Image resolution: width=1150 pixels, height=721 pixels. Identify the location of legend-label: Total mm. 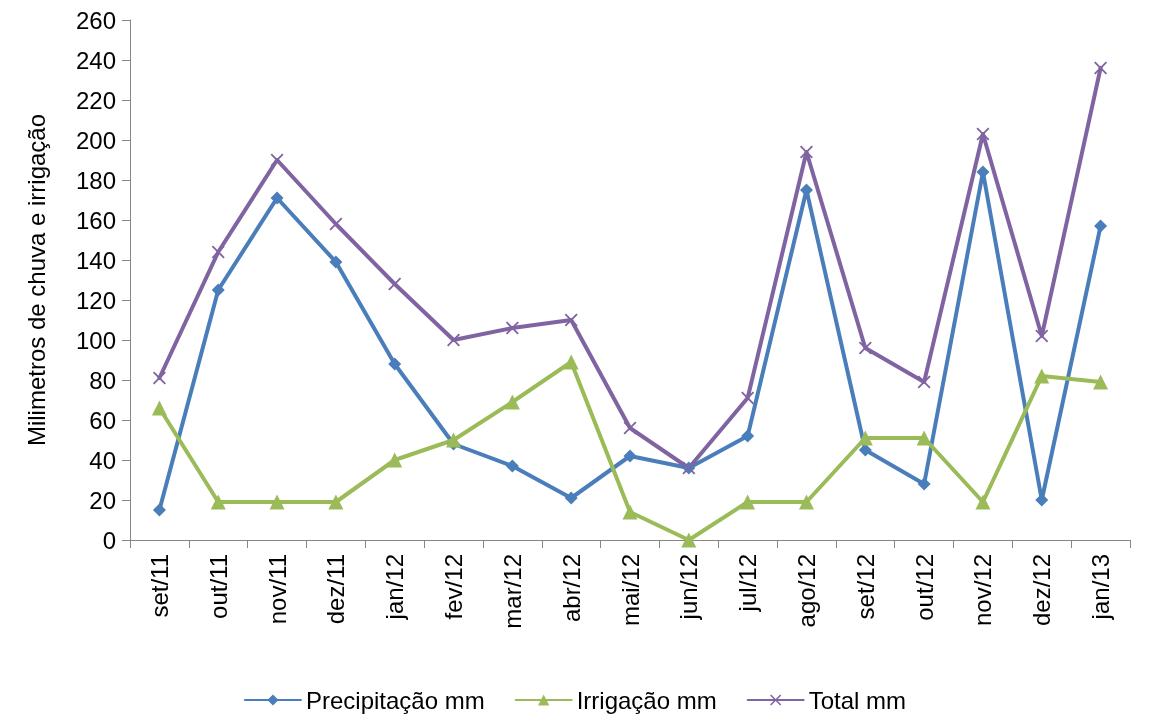
(857, 700).